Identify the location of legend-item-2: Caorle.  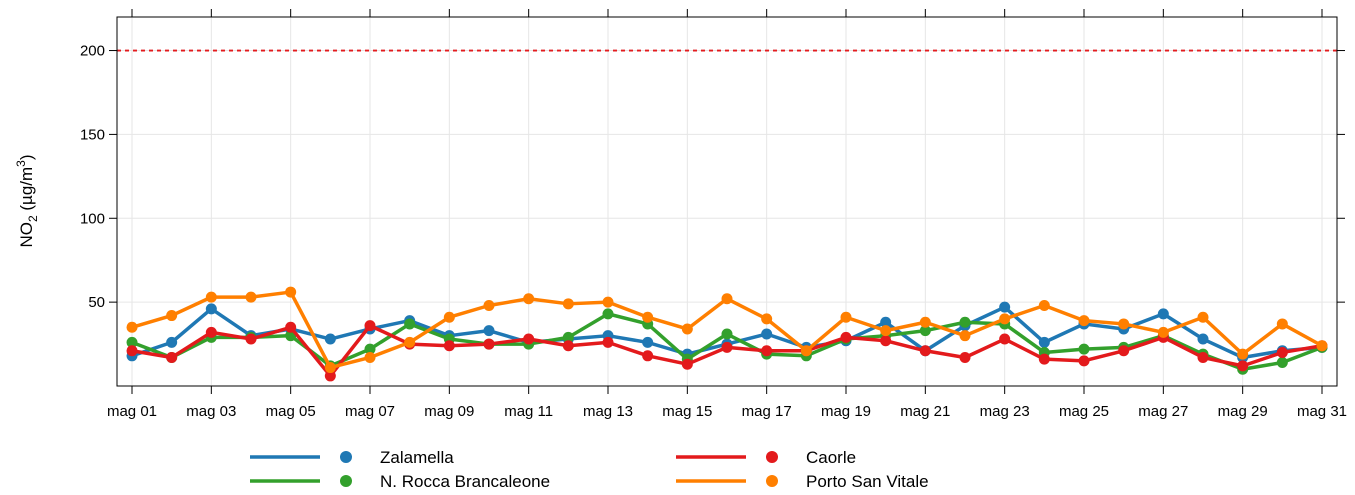
(766, 457).